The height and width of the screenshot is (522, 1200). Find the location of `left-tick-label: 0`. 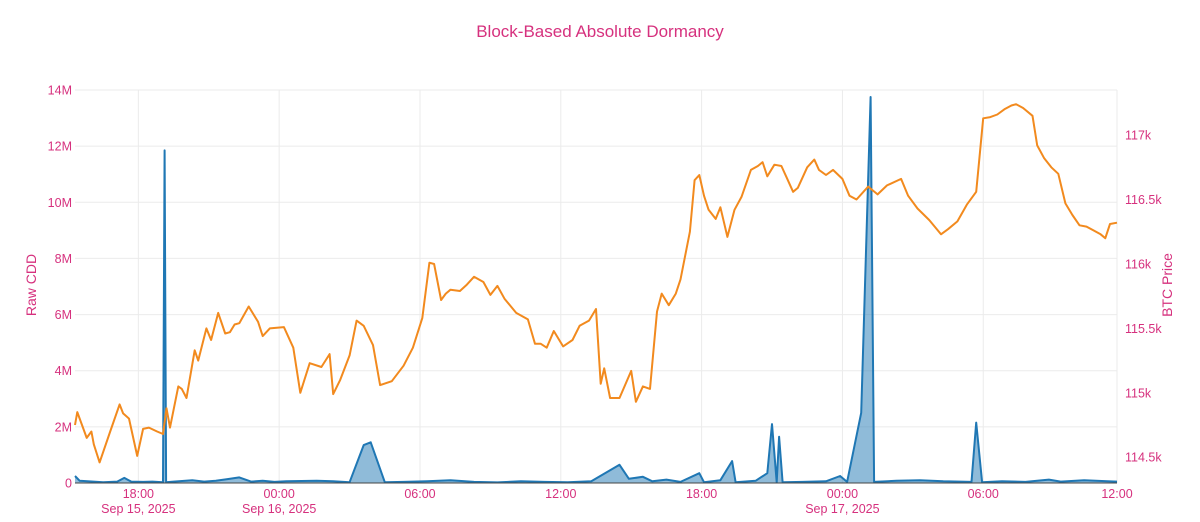

left-tick-label: 0 is located at coordinates (68, 484).